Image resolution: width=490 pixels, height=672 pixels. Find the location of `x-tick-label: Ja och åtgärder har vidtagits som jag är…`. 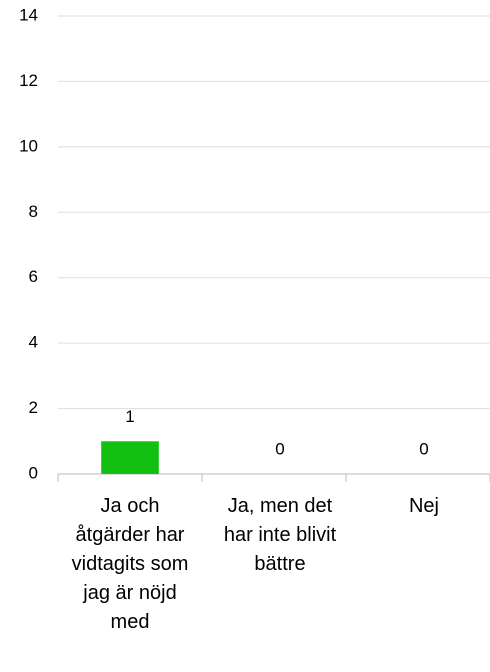

x-tick-label: Ja och åtgärder har vidtagits som jag är… is located at coordinates (130, 564).